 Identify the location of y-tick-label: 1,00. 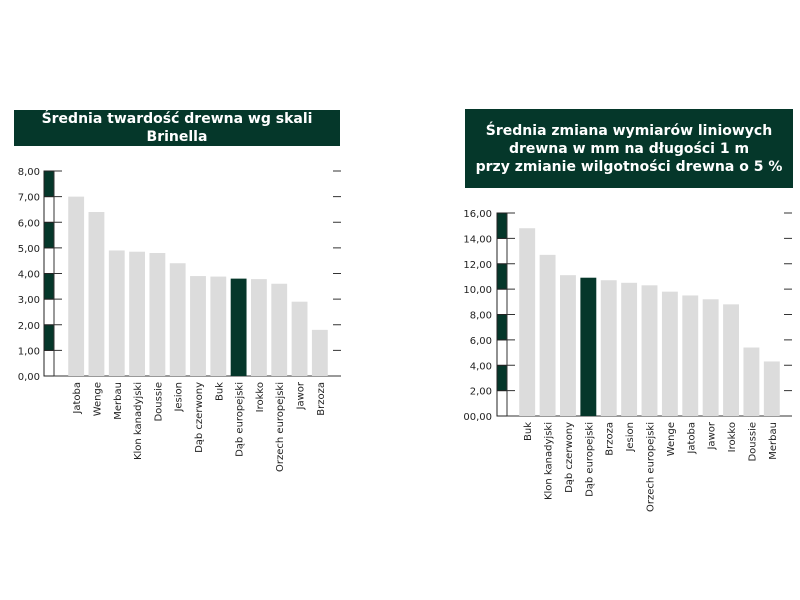
(29, 351).